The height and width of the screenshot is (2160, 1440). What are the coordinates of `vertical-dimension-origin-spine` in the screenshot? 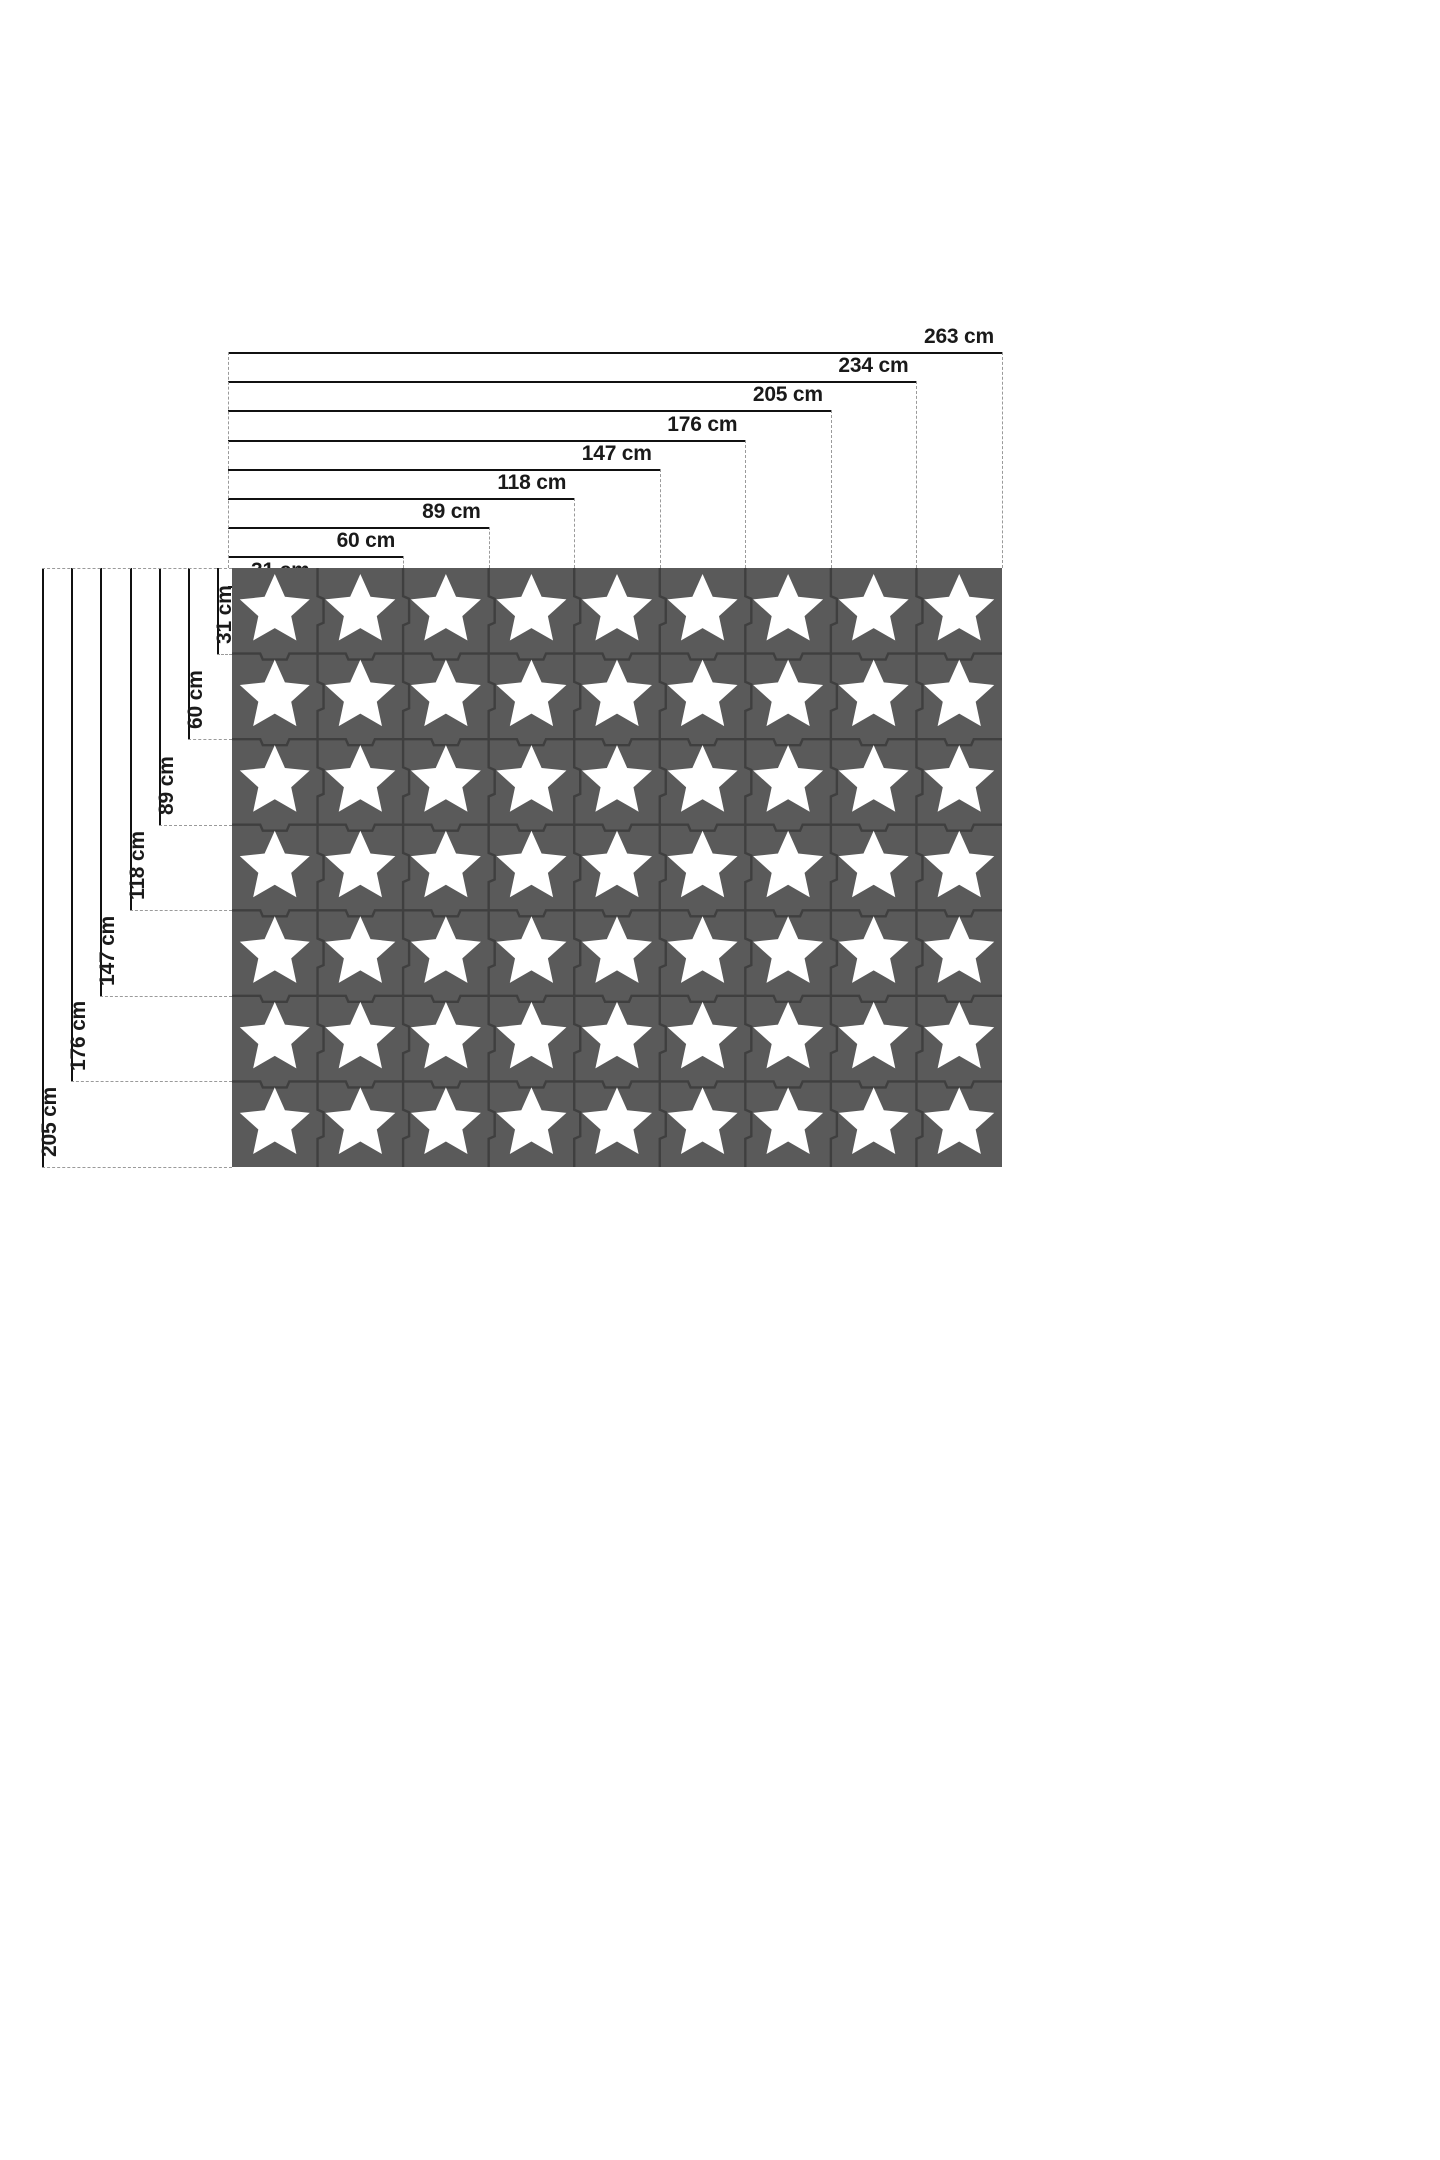 It's located at (137, 568).